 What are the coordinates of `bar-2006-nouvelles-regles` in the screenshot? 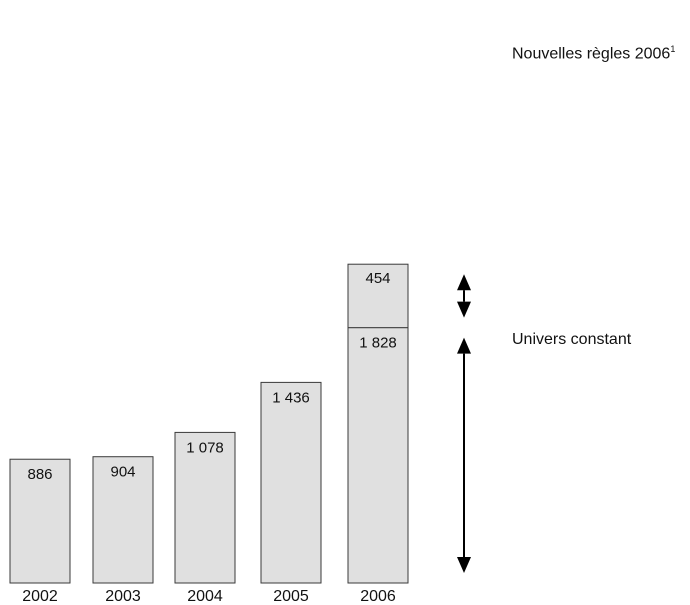 It's located at (378, 296).